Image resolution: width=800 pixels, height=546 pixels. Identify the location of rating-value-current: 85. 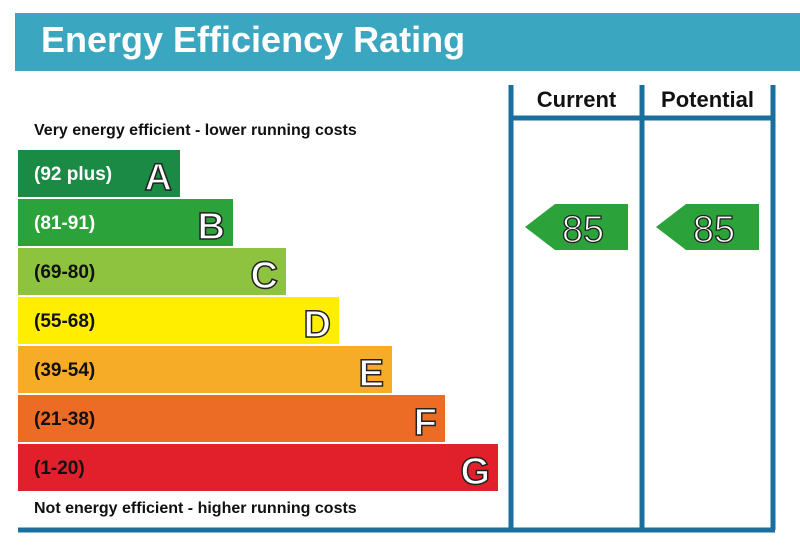
(583, 230).